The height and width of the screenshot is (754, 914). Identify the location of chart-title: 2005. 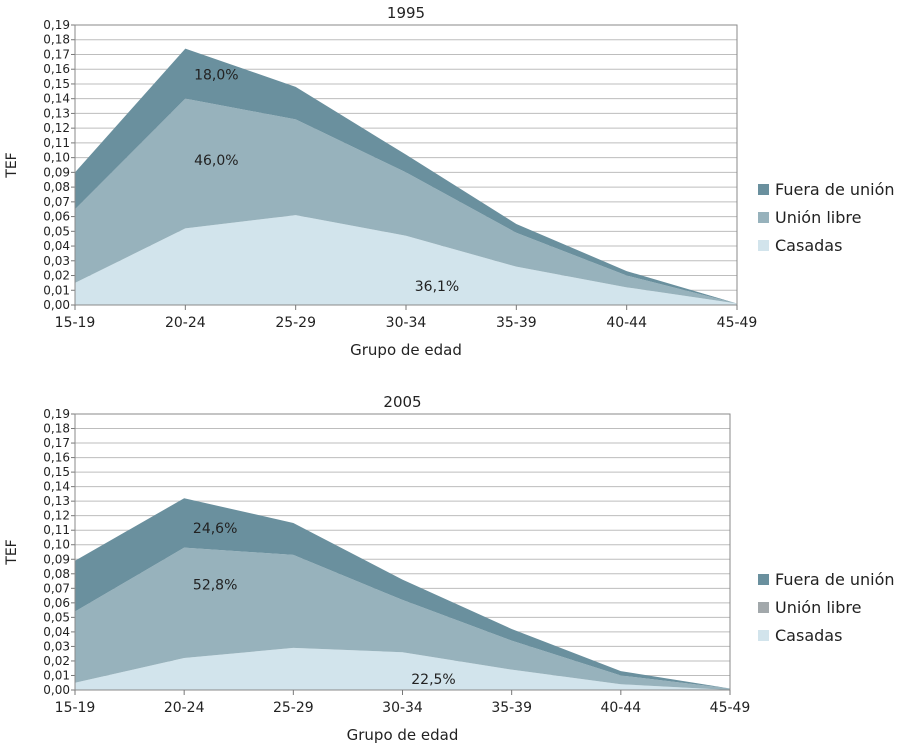
(402, 402).